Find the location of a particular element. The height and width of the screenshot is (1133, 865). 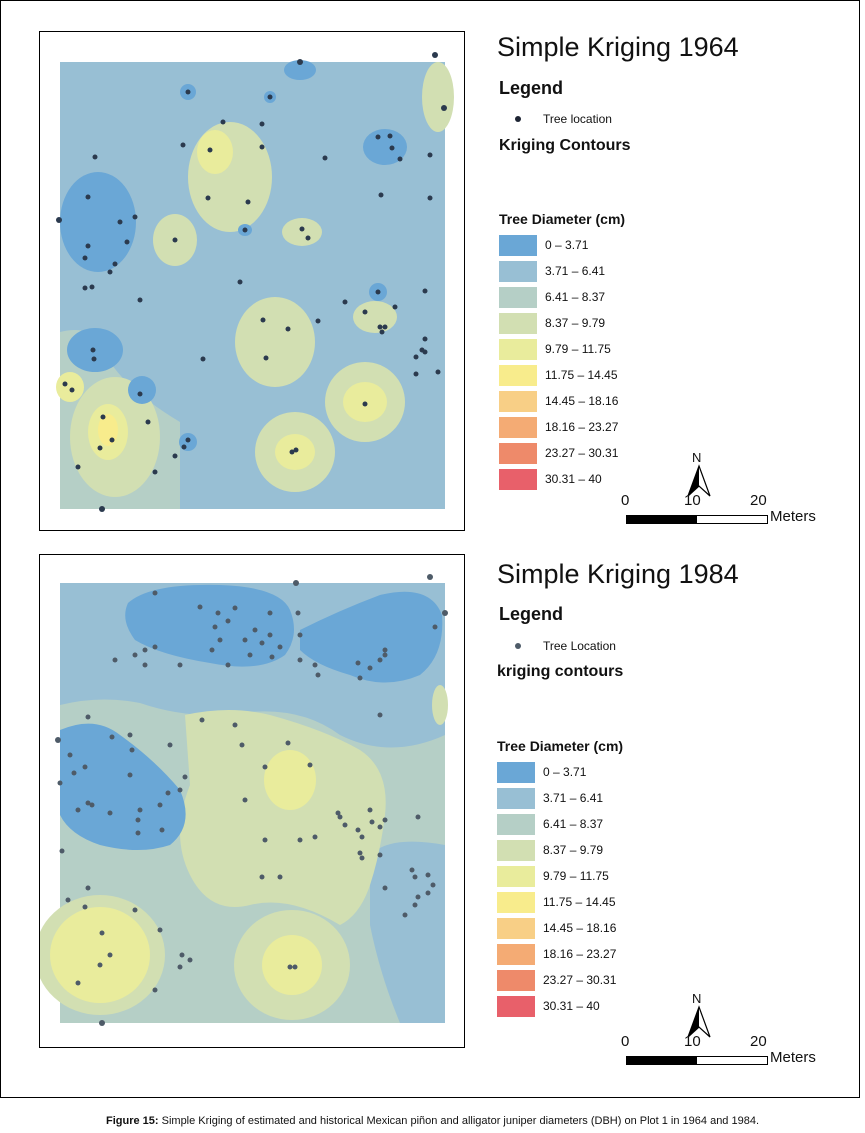

caption-label: Figure 15: is located at coordinates (132, 1121).